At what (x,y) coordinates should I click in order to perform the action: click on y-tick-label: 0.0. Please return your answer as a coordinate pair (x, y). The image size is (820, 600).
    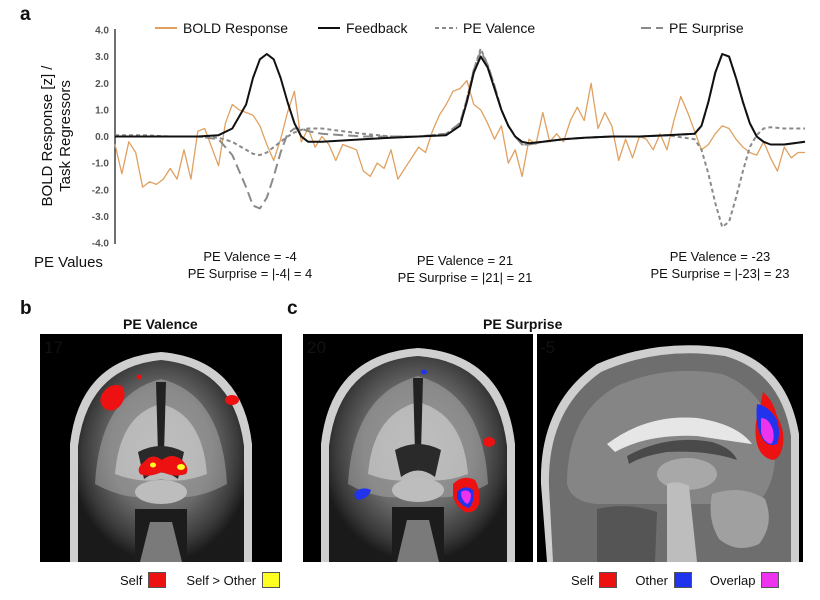
    Looking at the image, I should click on (102, 137).